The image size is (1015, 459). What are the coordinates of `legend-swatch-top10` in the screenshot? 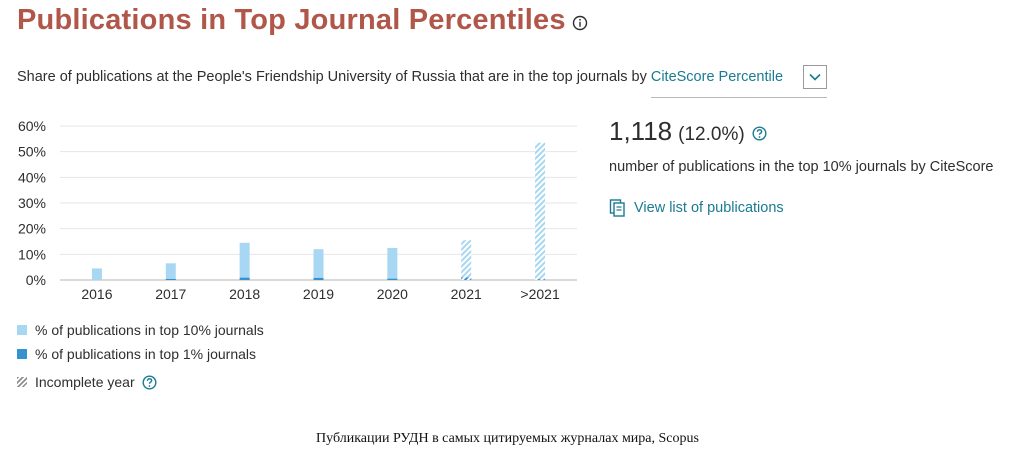 It's located at (22, 330).